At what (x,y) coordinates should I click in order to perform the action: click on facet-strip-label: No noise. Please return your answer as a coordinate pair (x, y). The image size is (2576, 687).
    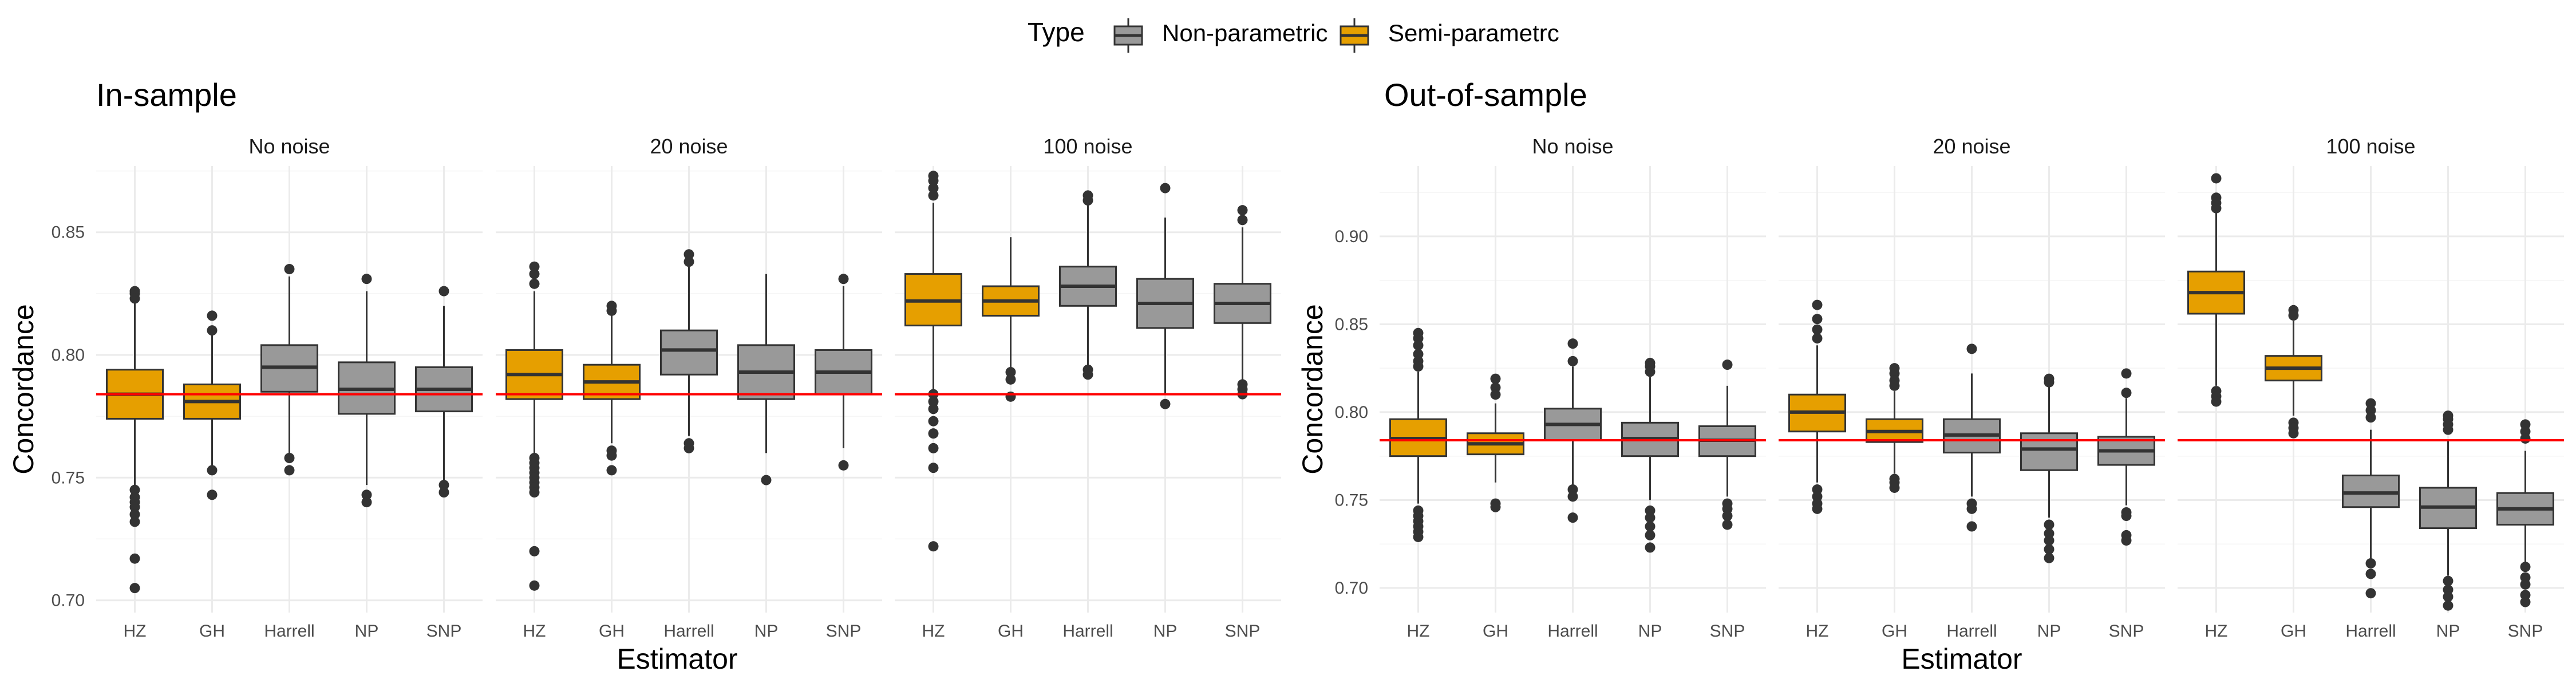
    Looking at the image, I should click on (289, 146).